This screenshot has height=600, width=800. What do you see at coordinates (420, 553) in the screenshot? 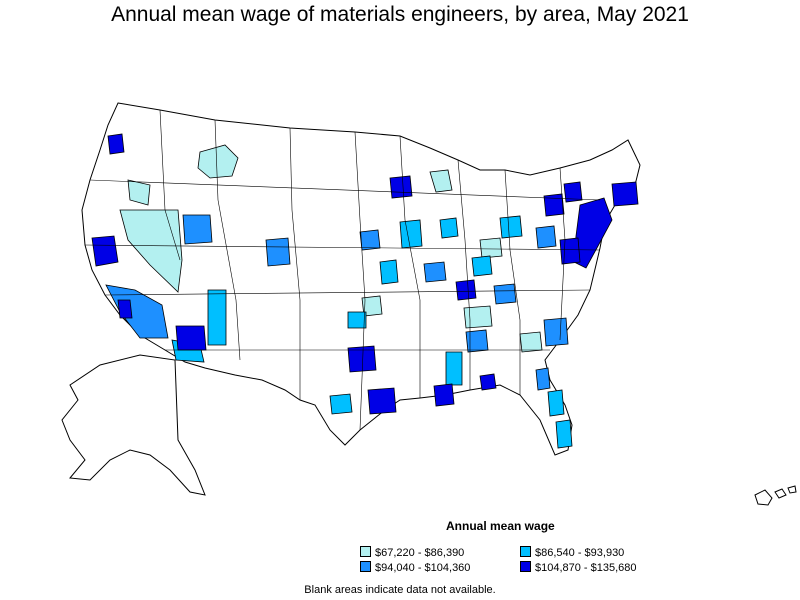
I see `legend-label: $67,220 - $86,390` at bounding box center [420, 553].